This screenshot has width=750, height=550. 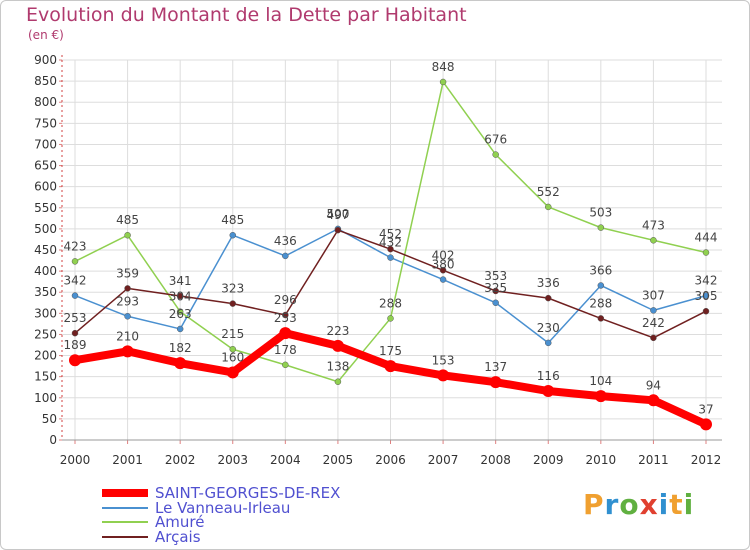 I want to click on data-label: 304, so click(x=180, y=297).